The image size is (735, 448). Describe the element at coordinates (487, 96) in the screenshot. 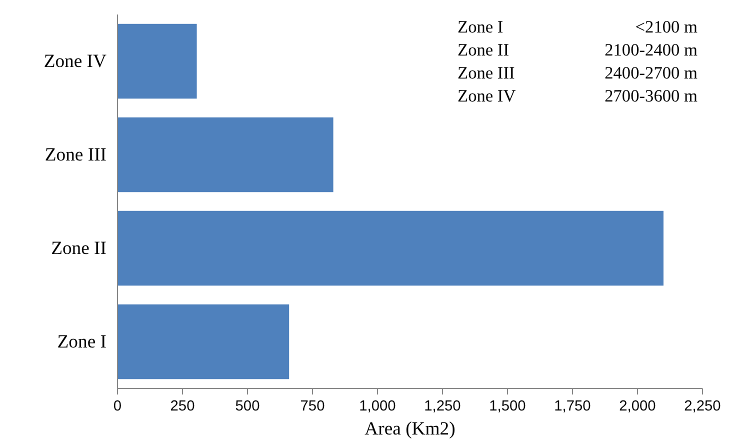

I see `annotation: Zone IV` at that location.